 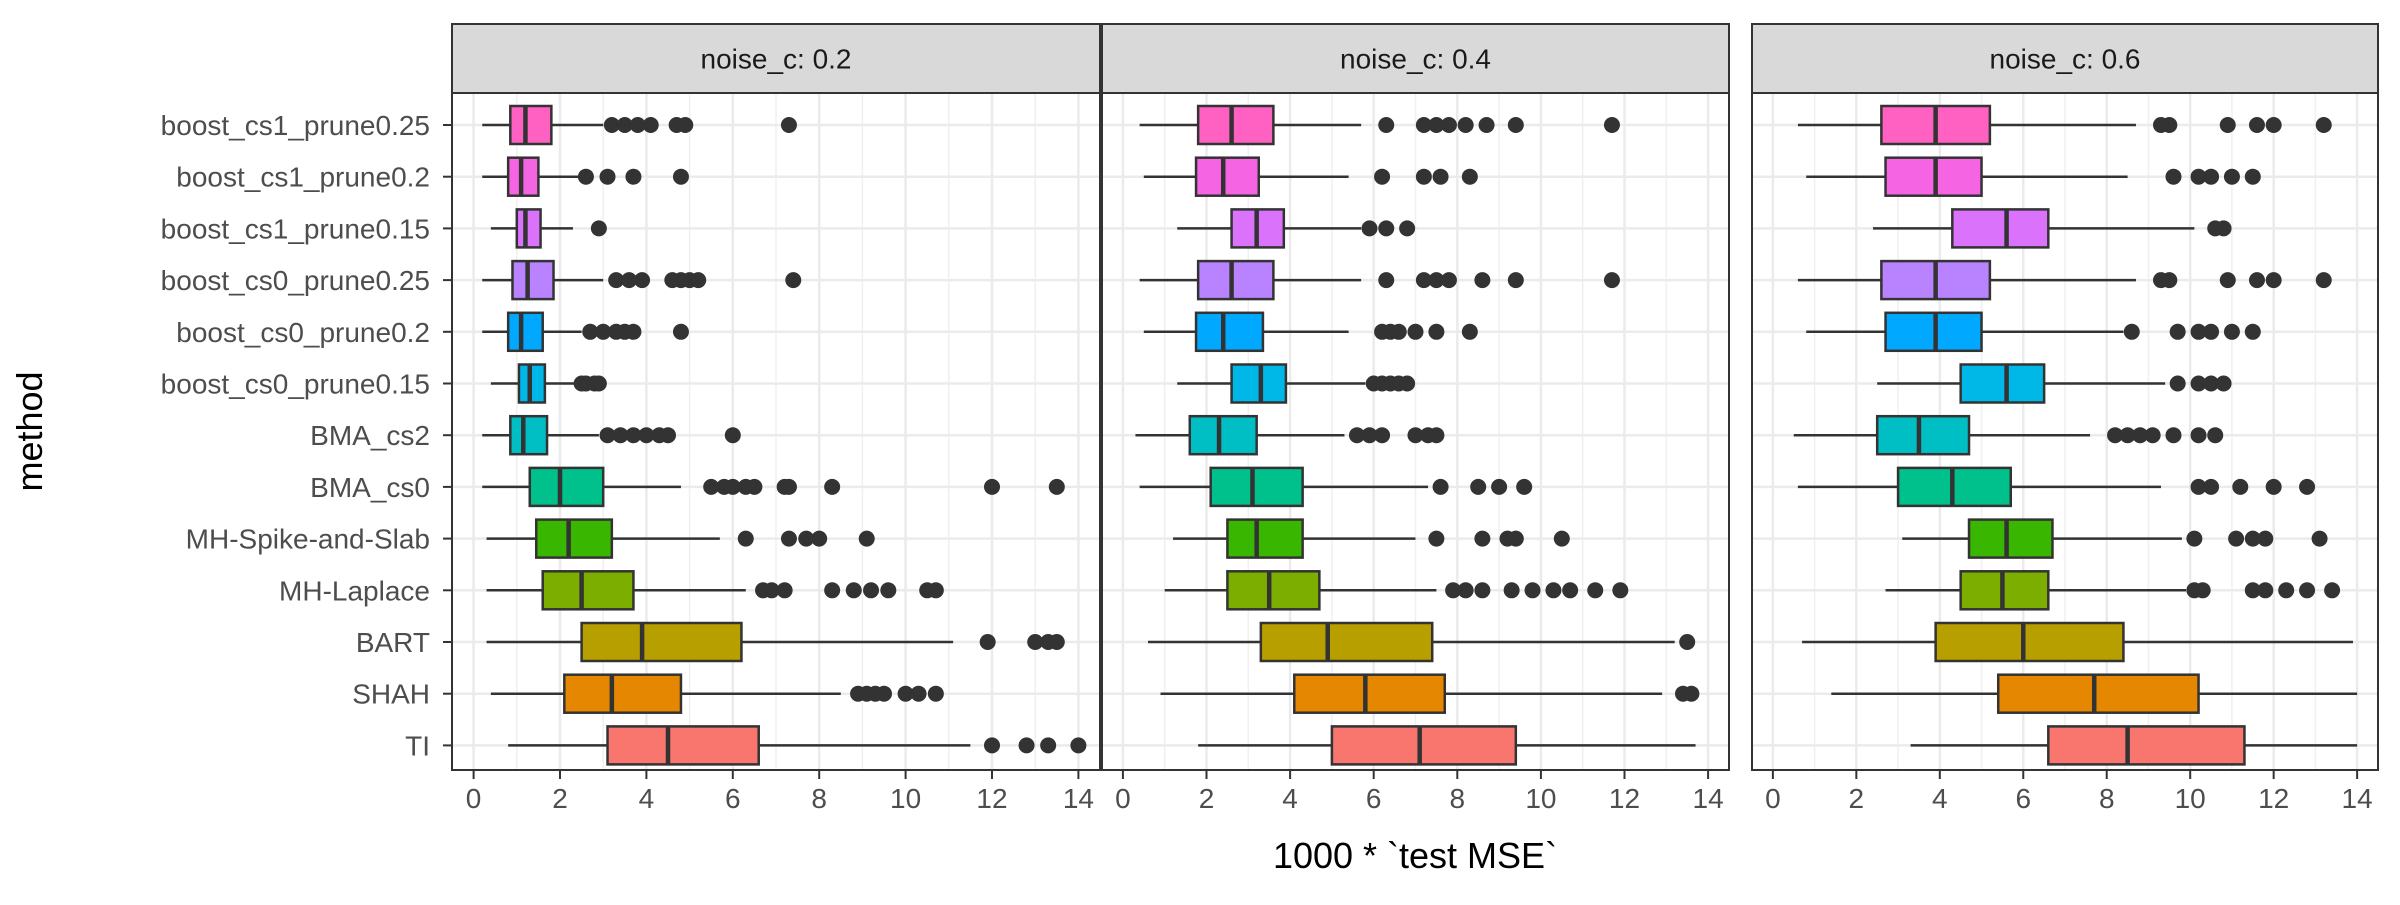 I want to click on y-tick-label: BMA_cs0, so click(x=370, y=487).